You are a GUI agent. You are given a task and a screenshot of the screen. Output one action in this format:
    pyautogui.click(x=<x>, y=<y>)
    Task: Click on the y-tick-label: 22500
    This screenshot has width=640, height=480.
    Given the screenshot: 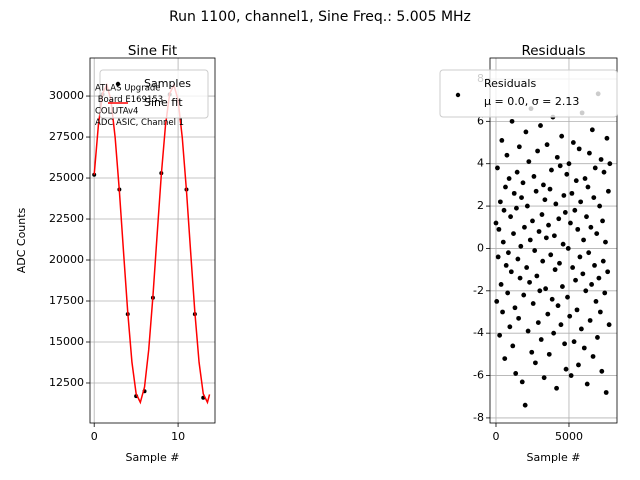 What is the action you would take?
    pyautogui.click(x=66, y=218)
    